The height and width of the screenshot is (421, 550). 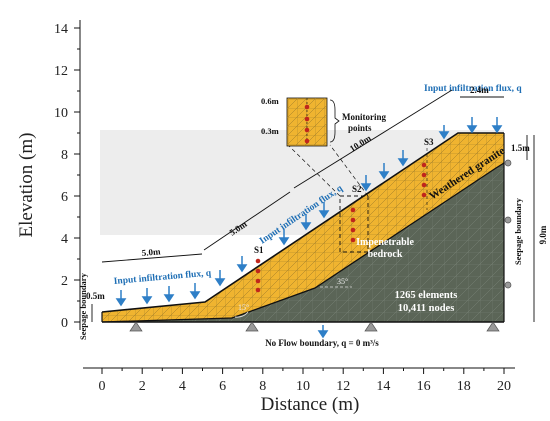 I want to click on infiltration-label-top: Input infiltration flux, q, so click(x=473, y=89).